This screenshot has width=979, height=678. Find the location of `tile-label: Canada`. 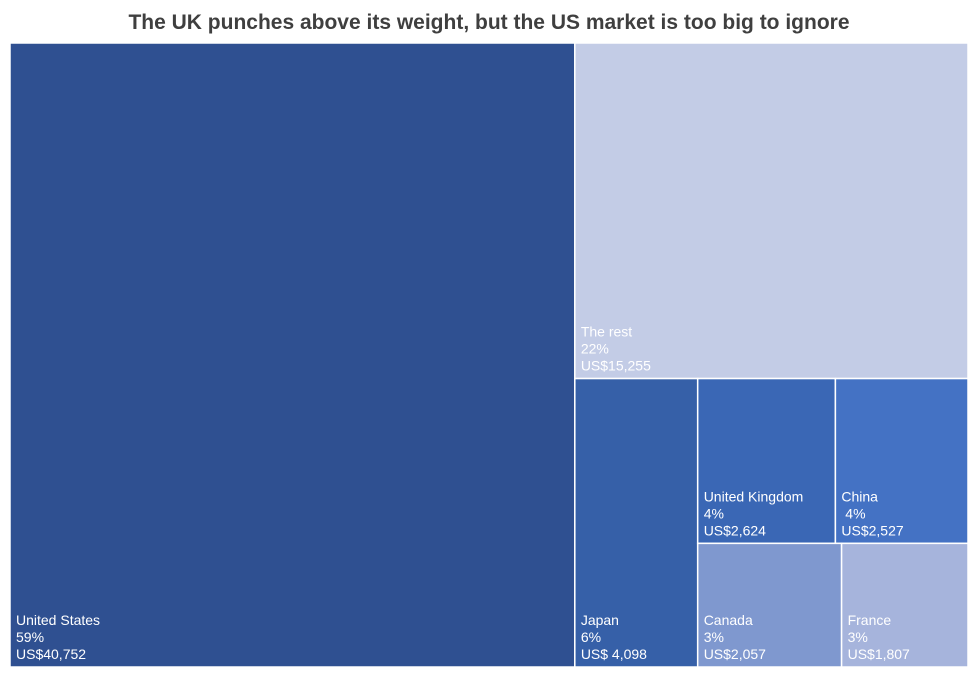

tile-label: Canada is located at coordinates (728, 620).